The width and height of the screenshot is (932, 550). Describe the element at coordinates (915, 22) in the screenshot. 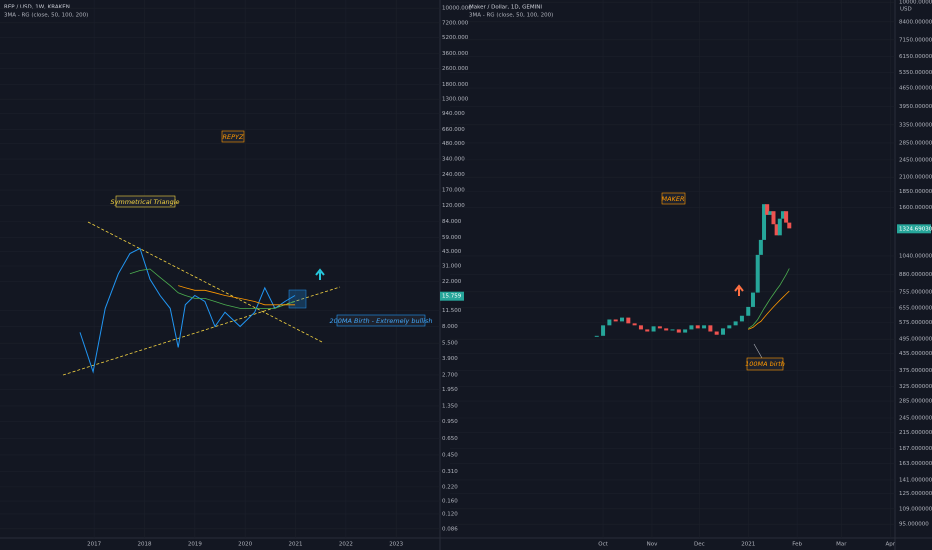

I see `y-tick-label: 8400.000000` at that location.